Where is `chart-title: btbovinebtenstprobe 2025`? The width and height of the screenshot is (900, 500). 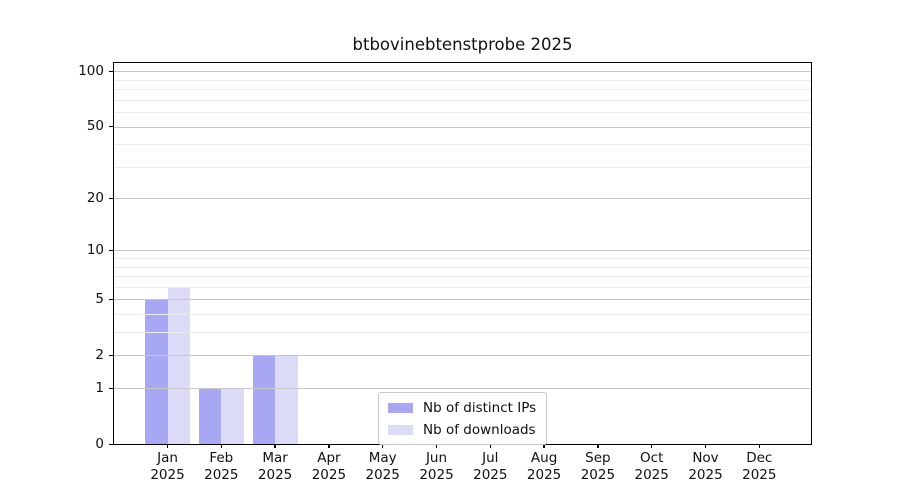
chart-title: btbovinebtenstprobe 2025 is located at coordinates (462, 44).